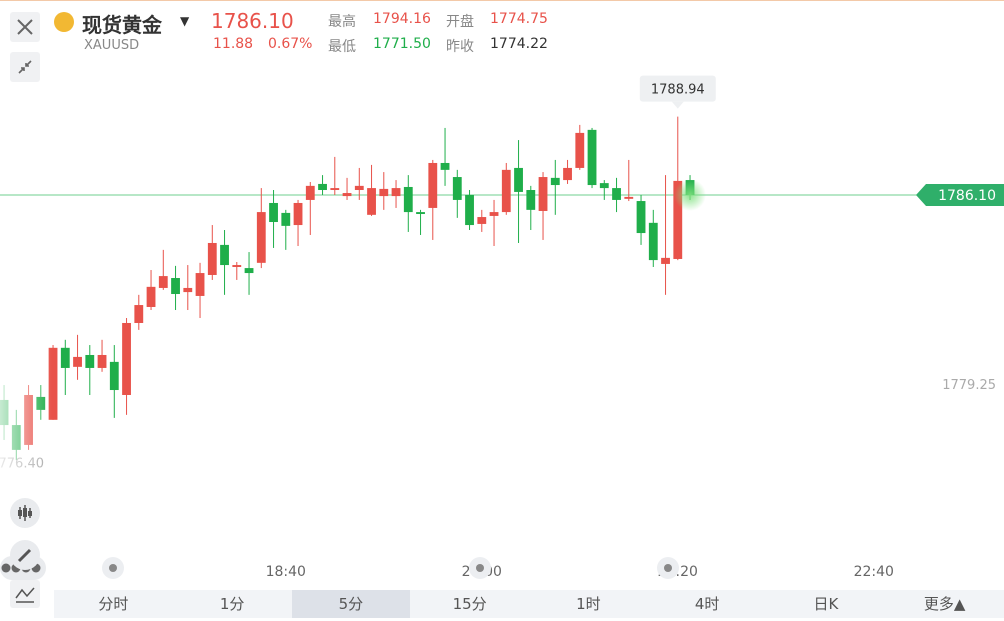 The height and width of the screenshot is (621, 1004). Describe the element at coordinates (967, 196) in the screenshot. I see `last-price-label: 1786.10` at that location.